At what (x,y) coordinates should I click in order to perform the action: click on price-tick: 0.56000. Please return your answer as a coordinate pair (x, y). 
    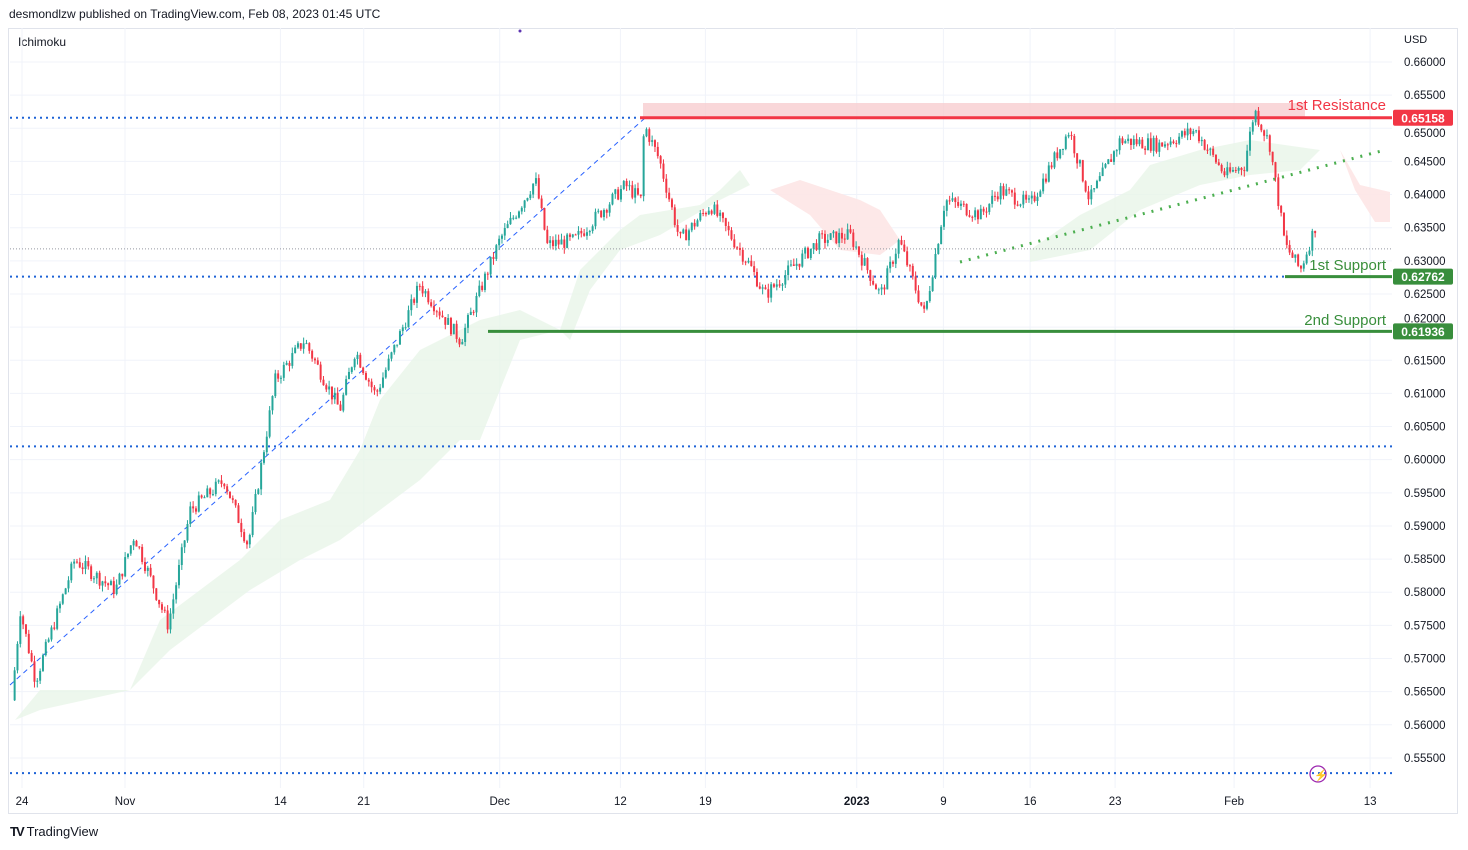
    Looking at the image, I should click on (1425, 726).